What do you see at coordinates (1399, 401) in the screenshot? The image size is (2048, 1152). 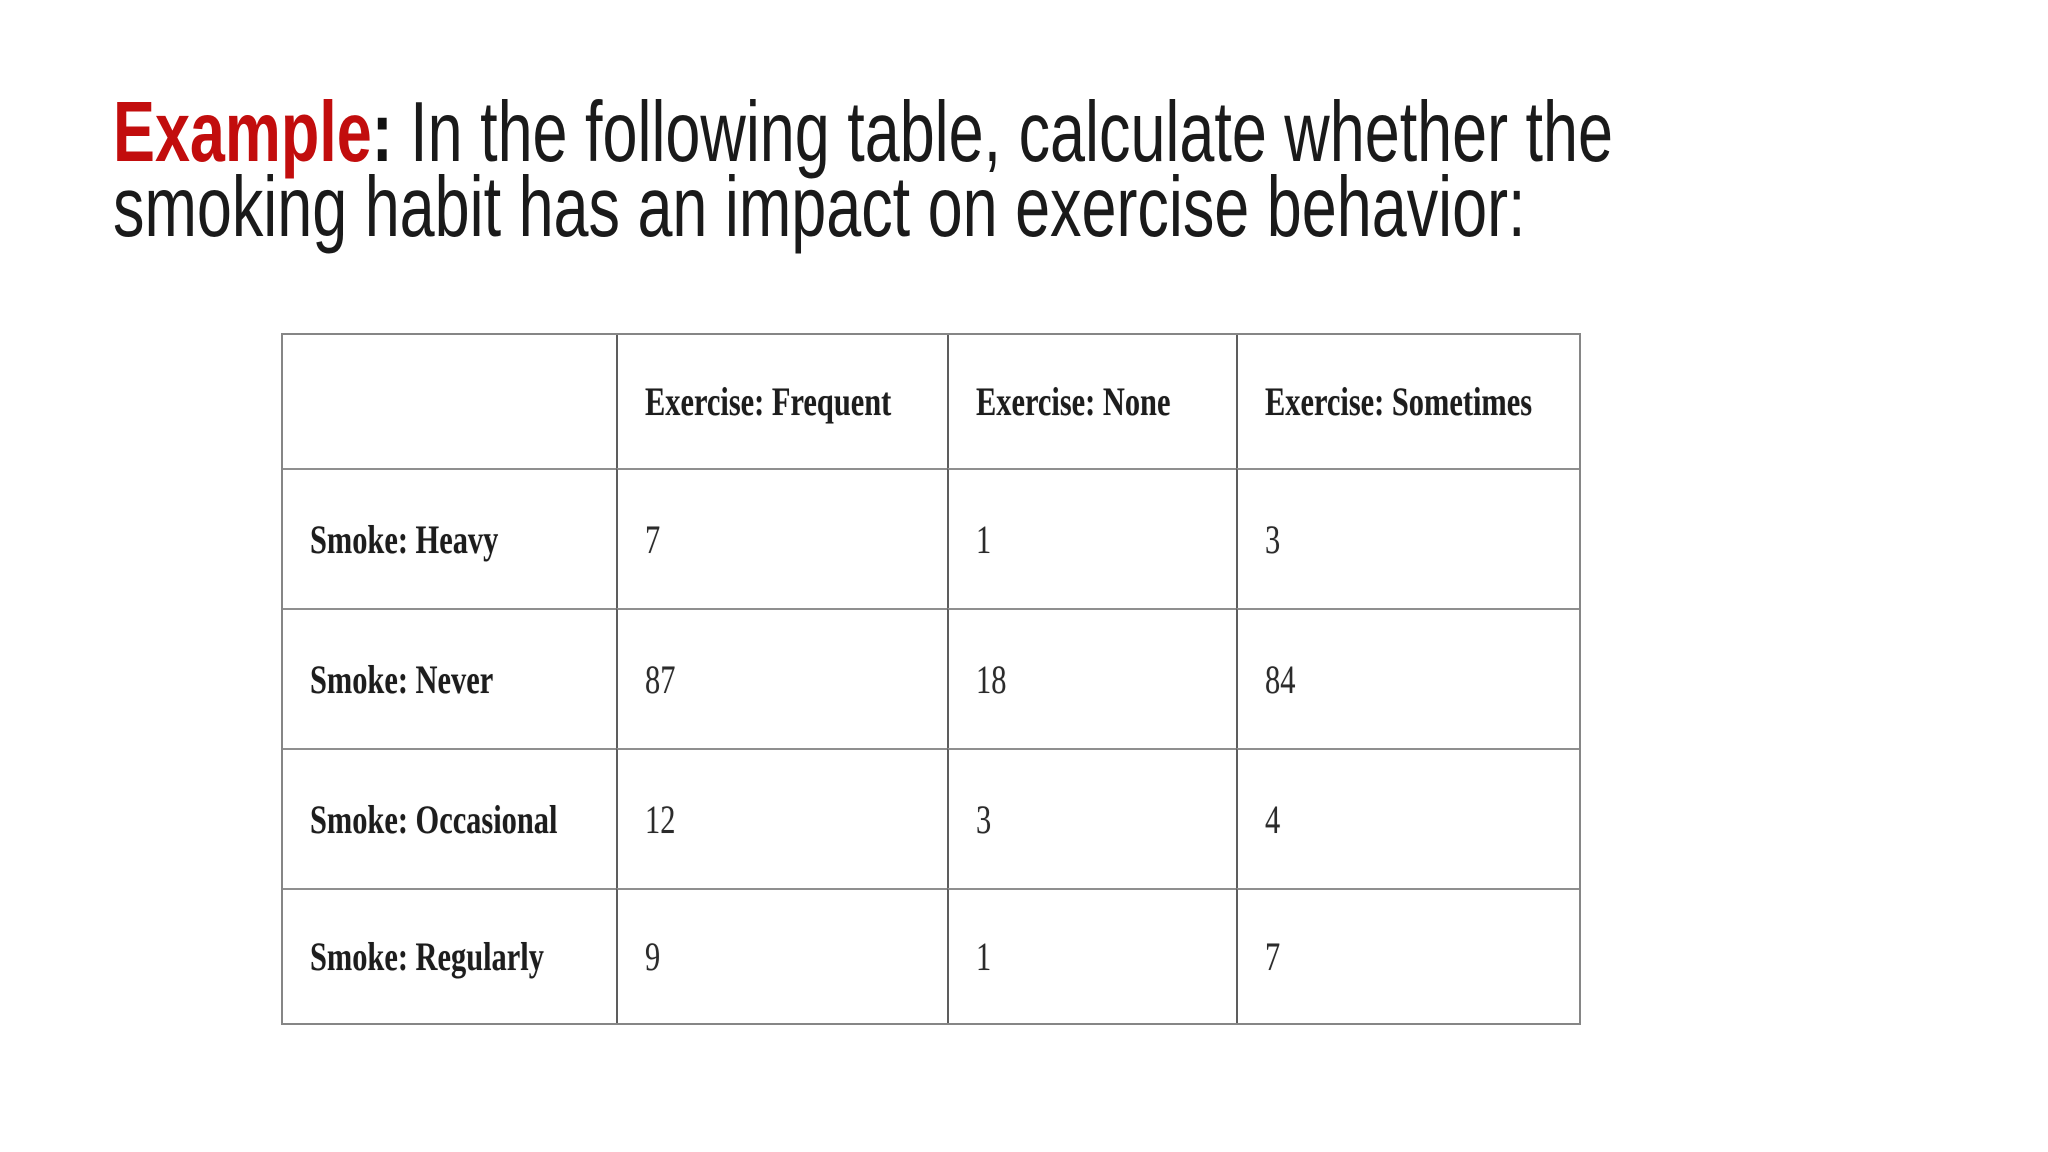 I see `column-header-exercise-sometimes: Exercise: Sometimes` at bounding box center [1399, 401].